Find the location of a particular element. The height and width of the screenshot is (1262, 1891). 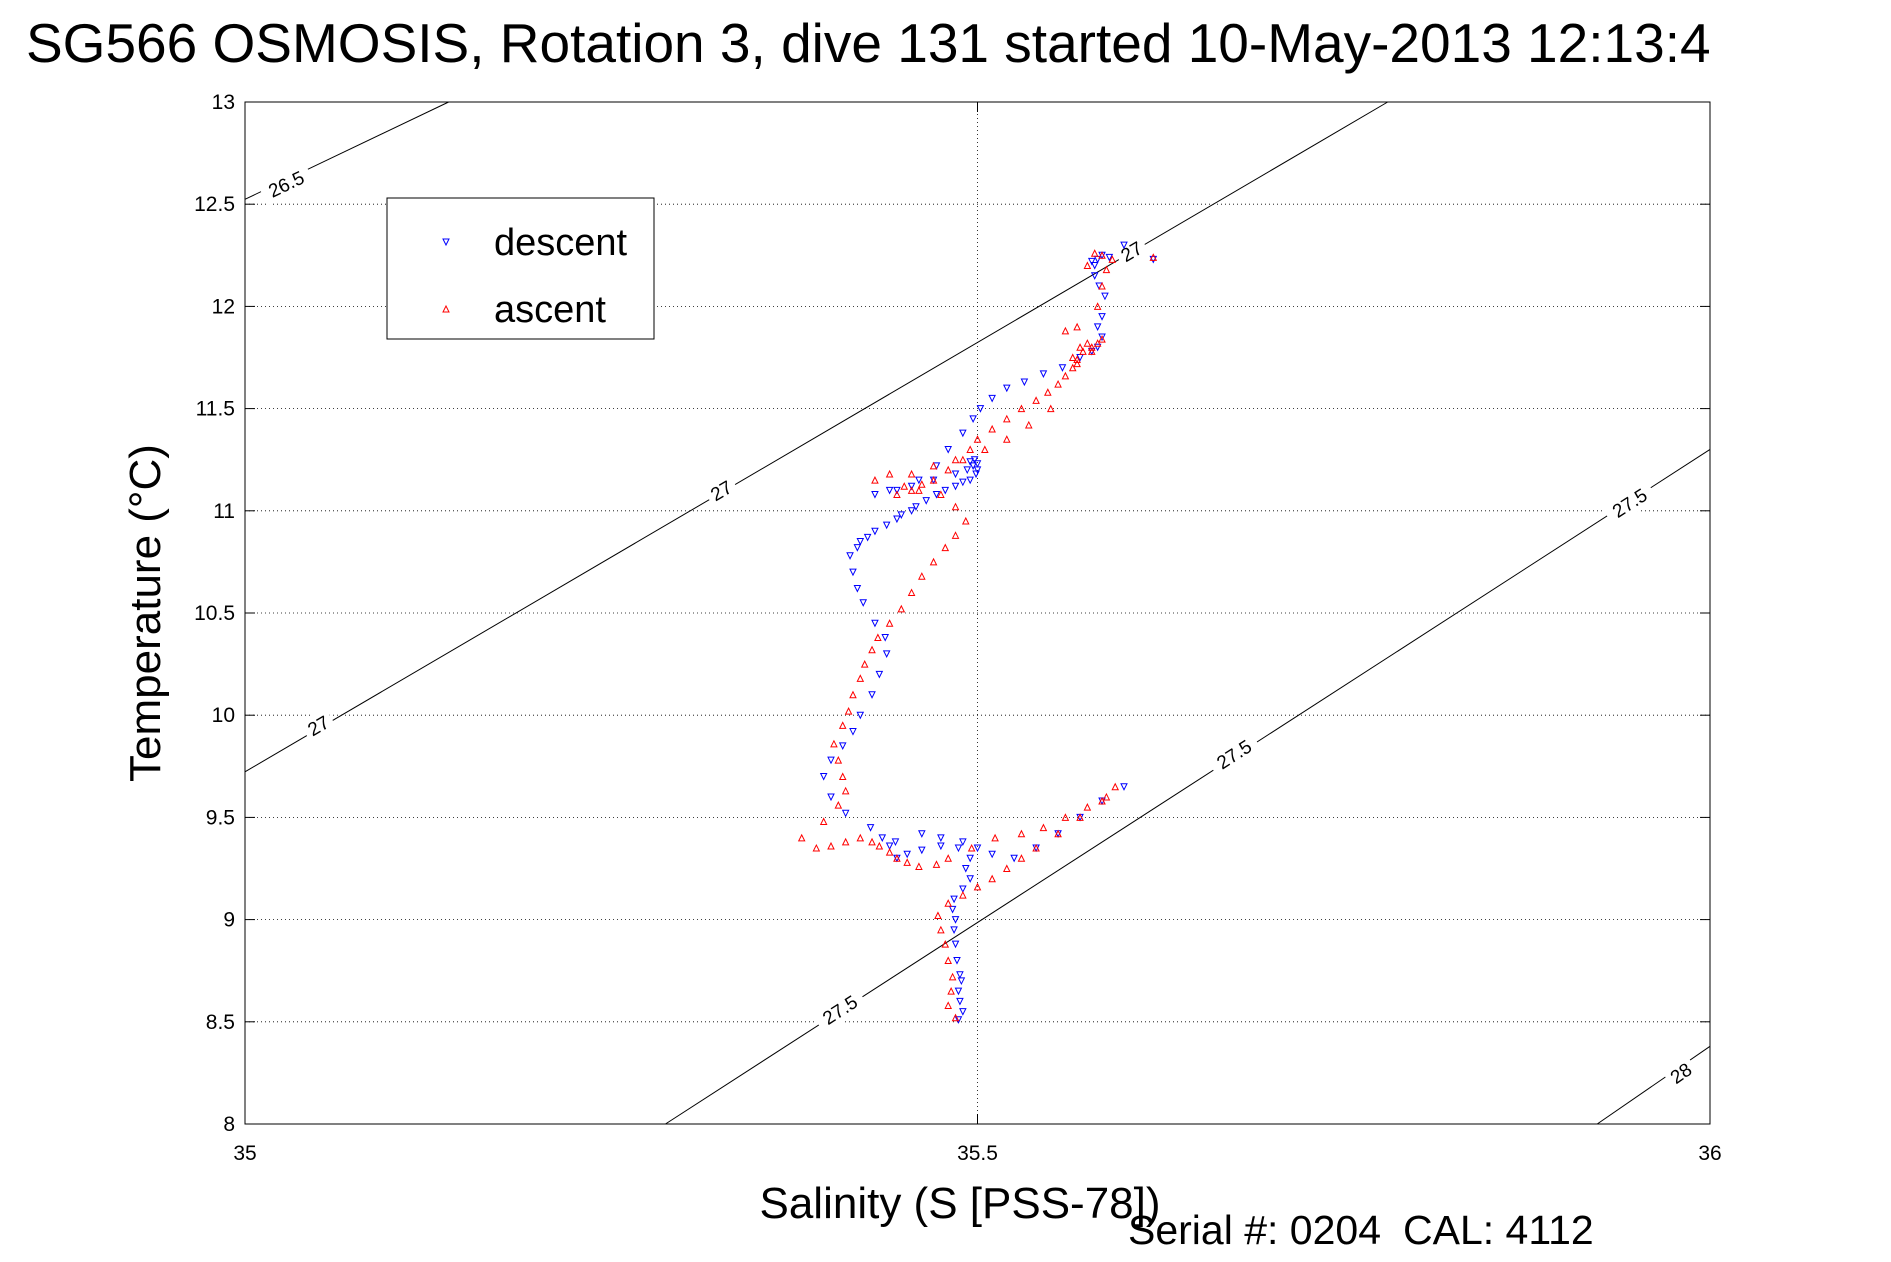

y-tick-label: 8 is located at coordinates (229, 1124).